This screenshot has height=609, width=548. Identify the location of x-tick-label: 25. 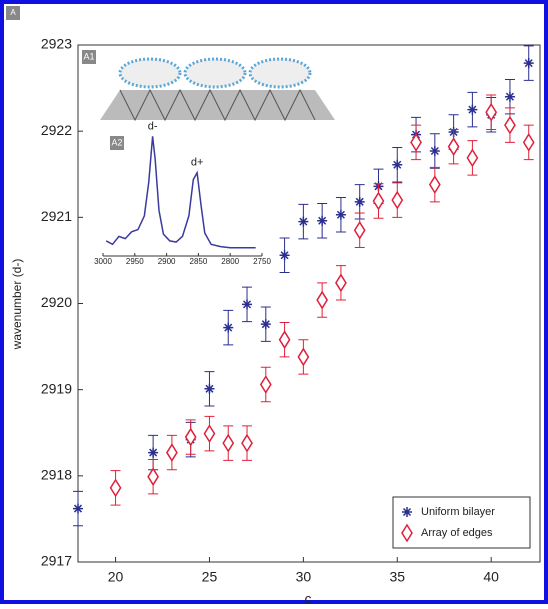
(210, 577).